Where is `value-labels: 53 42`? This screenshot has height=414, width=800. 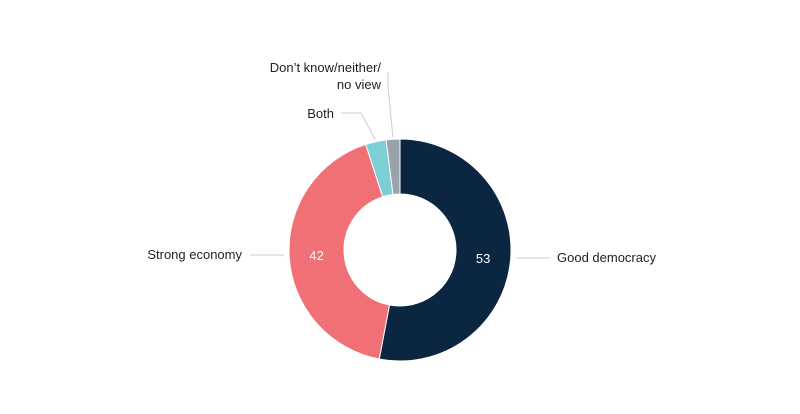 value-labels: 53 42 is located at coordinates (399, 257).